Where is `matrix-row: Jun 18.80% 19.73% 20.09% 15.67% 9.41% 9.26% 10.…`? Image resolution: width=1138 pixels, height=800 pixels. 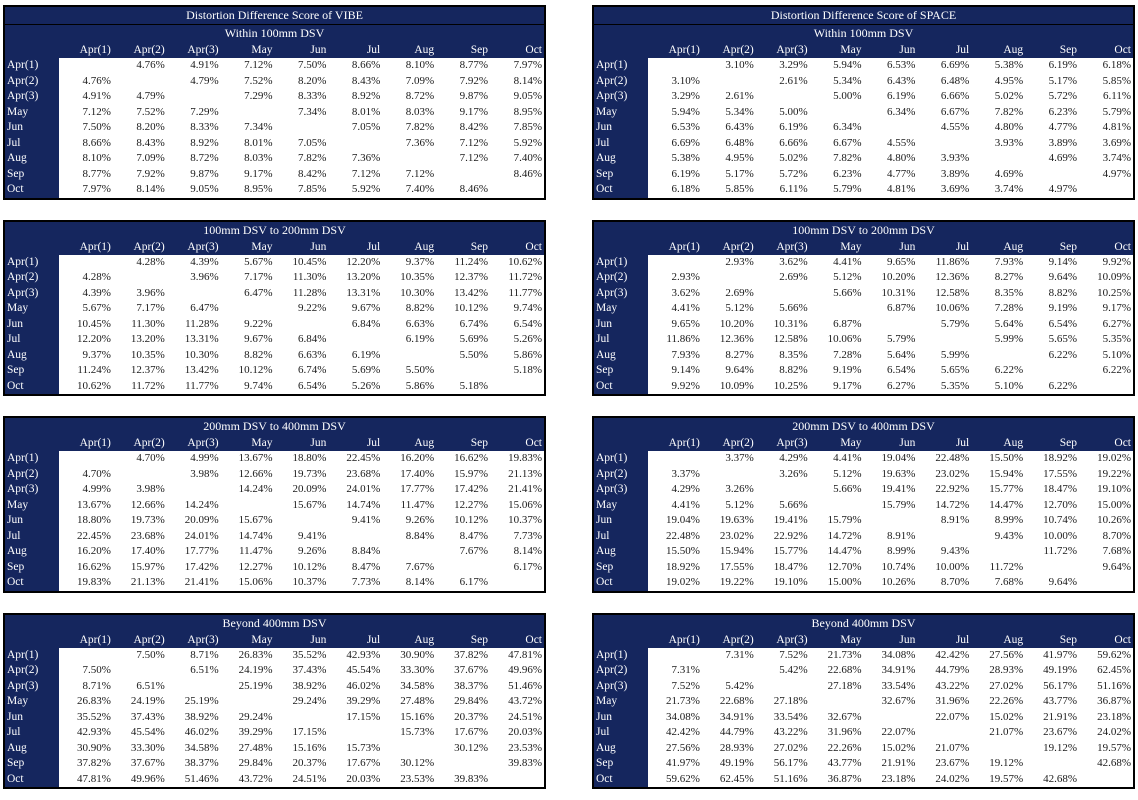 matrix-row: Jun 18.80% 19.73% 20.09% 15.67% 9.41% 9.26% 10.… is located at coordinates (274, 521).